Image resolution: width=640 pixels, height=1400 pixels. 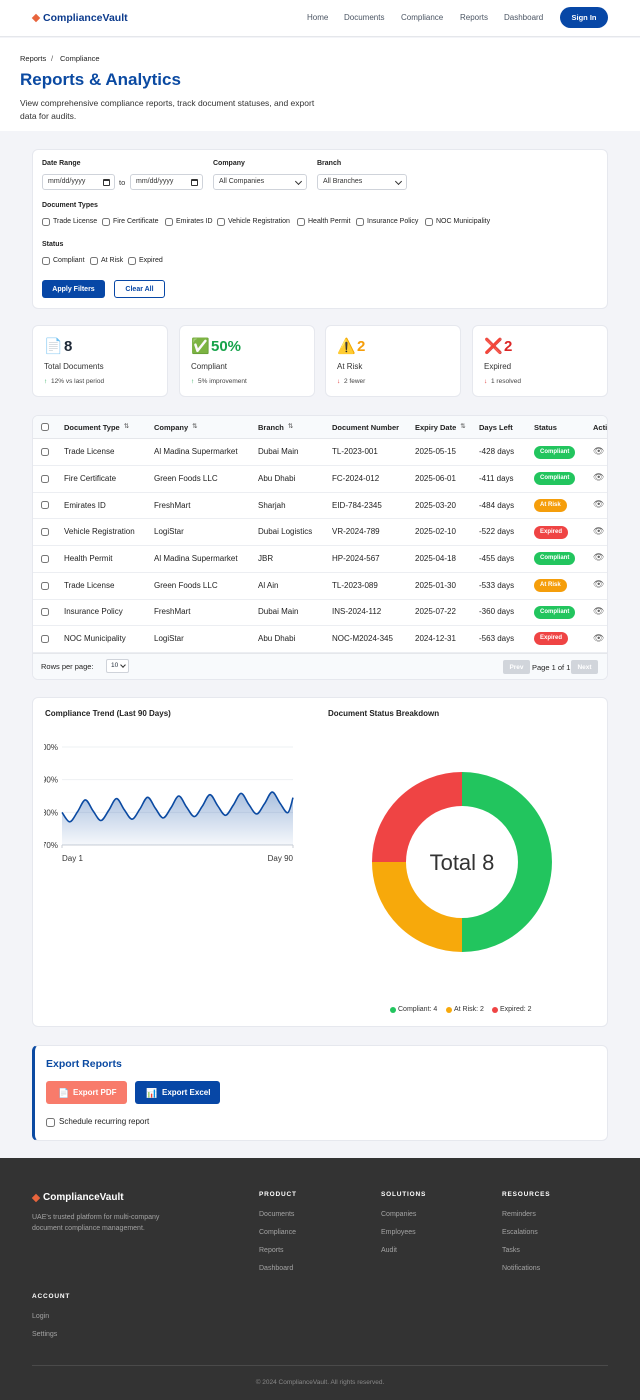 What do you see at coordinates (104, 1122) in the screenshot?
I see `checkbox-label: Schedule recurring report` at bounding box center [104, 1122].